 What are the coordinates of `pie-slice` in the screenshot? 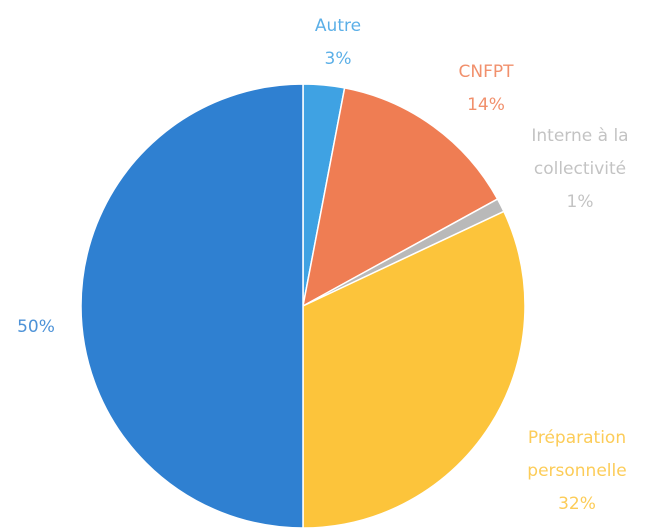 It's located at (400, 197).